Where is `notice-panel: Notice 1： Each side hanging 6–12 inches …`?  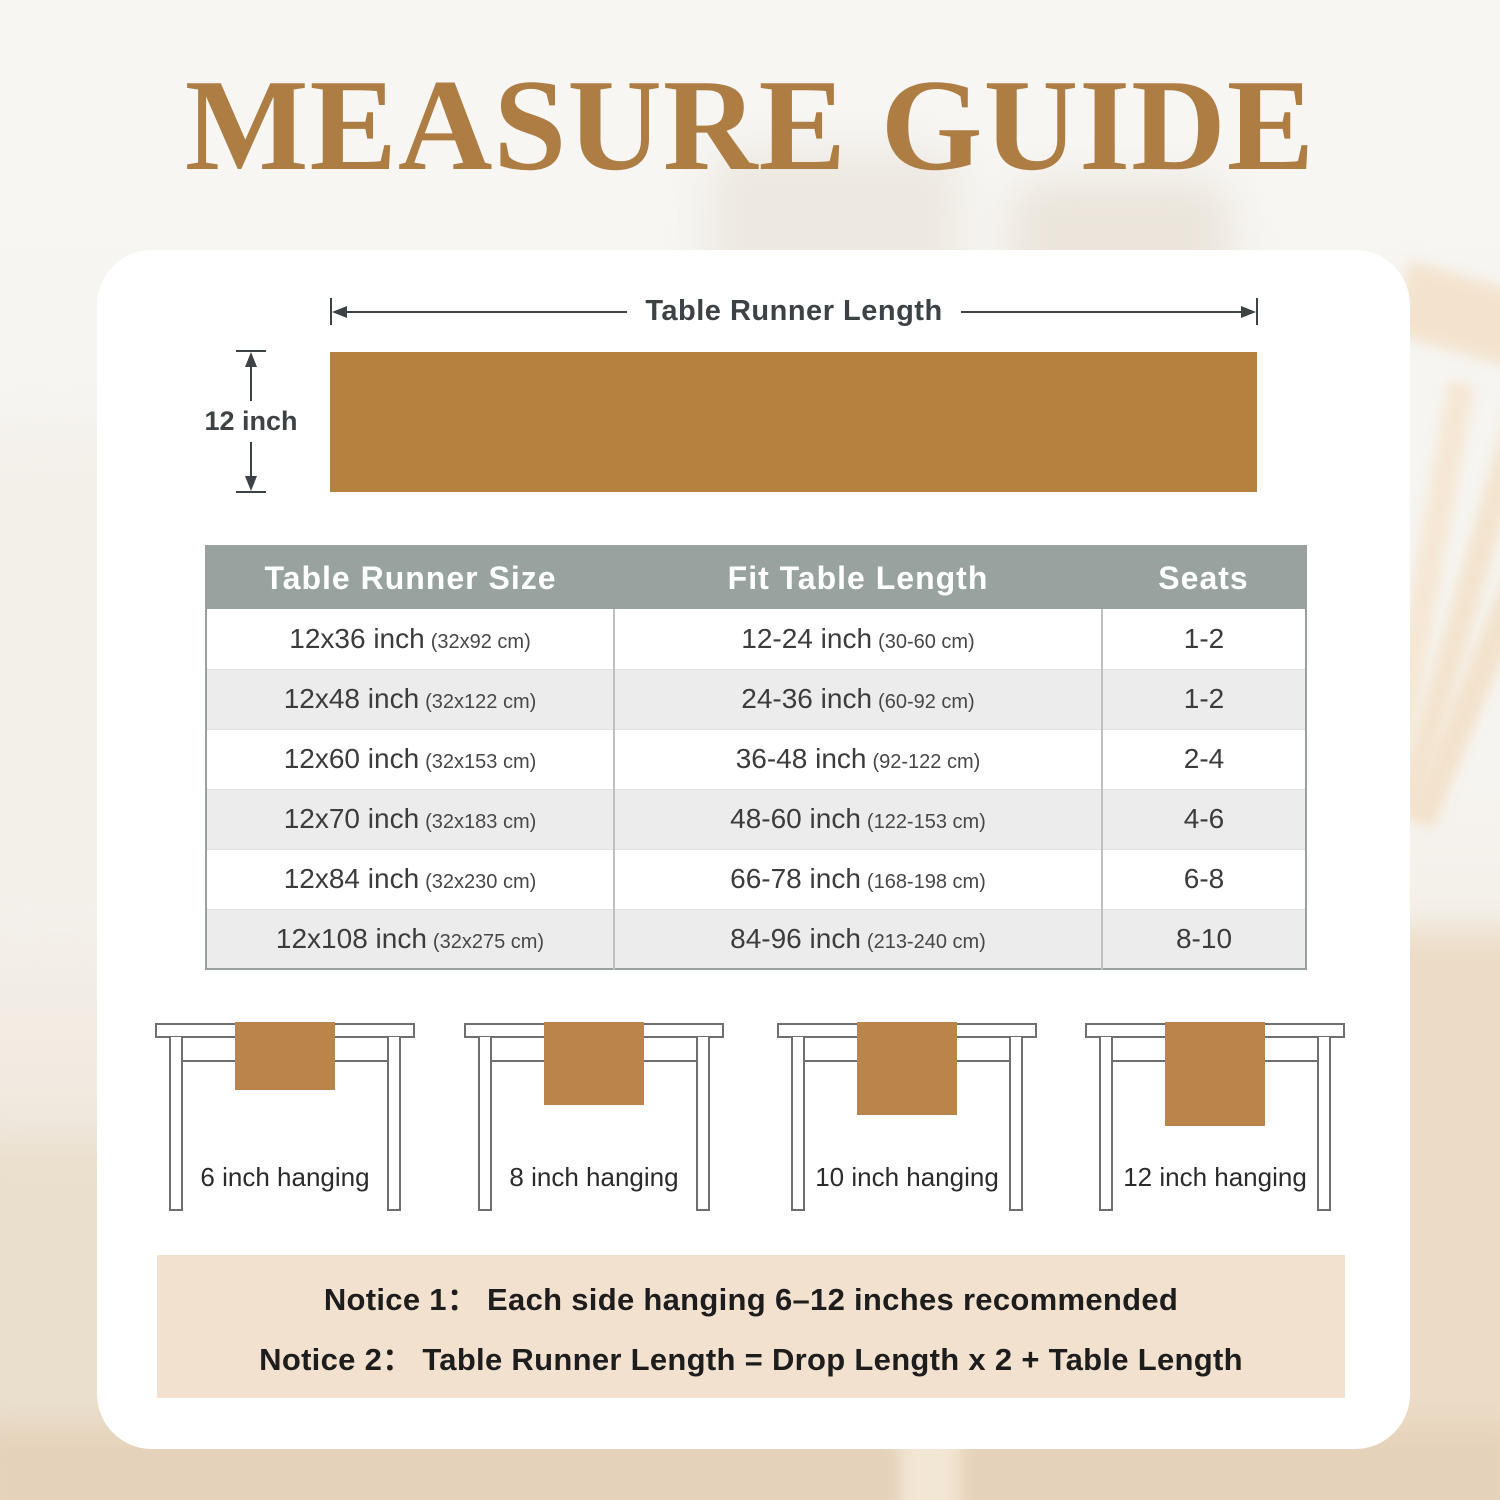 notice-panel: Notice 1： Each side hanging 6–12 inches … is located at coordinates (751, 1326).